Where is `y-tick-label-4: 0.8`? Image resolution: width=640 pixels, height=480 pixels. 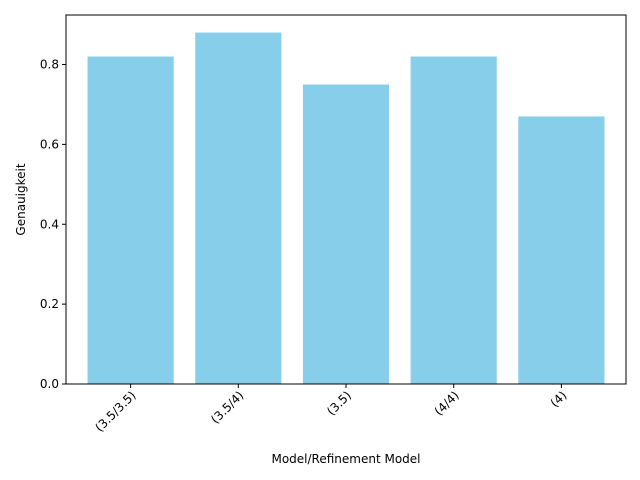
y-tick-label-4: 0.8 is located at coordinates (49, 65).